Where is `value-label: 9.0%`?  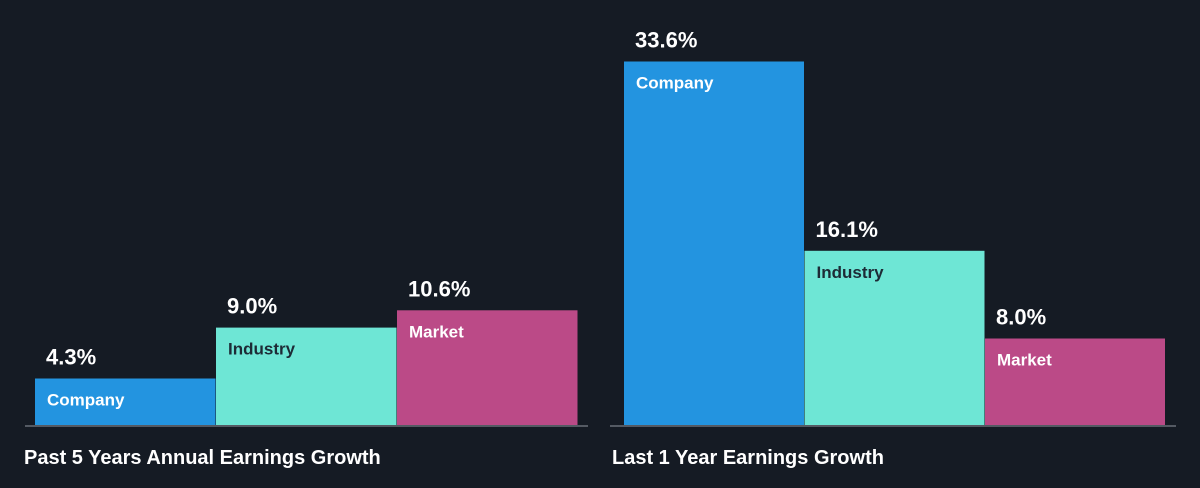
value-label: 9.0% is located at coordinates (252, 306).